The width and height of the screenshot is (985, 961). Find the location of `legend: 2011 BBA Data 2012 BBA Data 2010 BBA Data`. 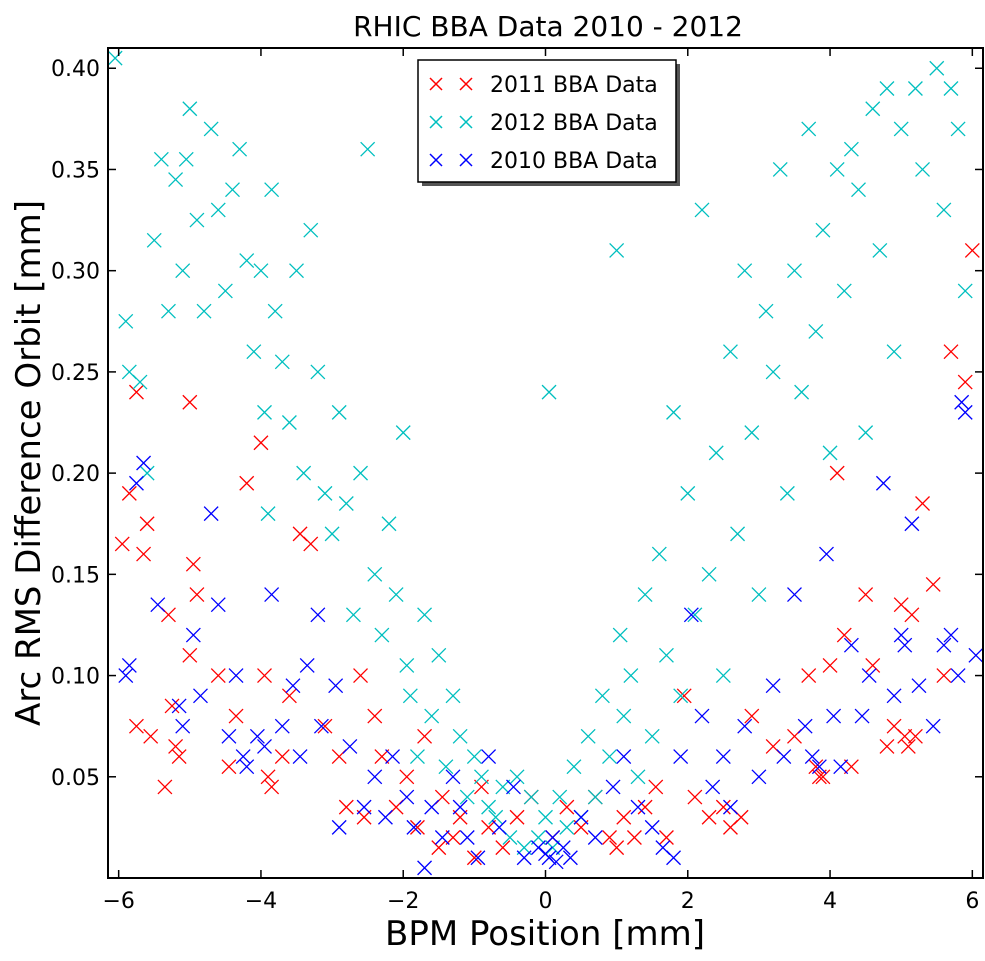

legend: 2011 BBA Data 2012 BBA Data 2010 BBA Data is located at coordinates (548, 122).